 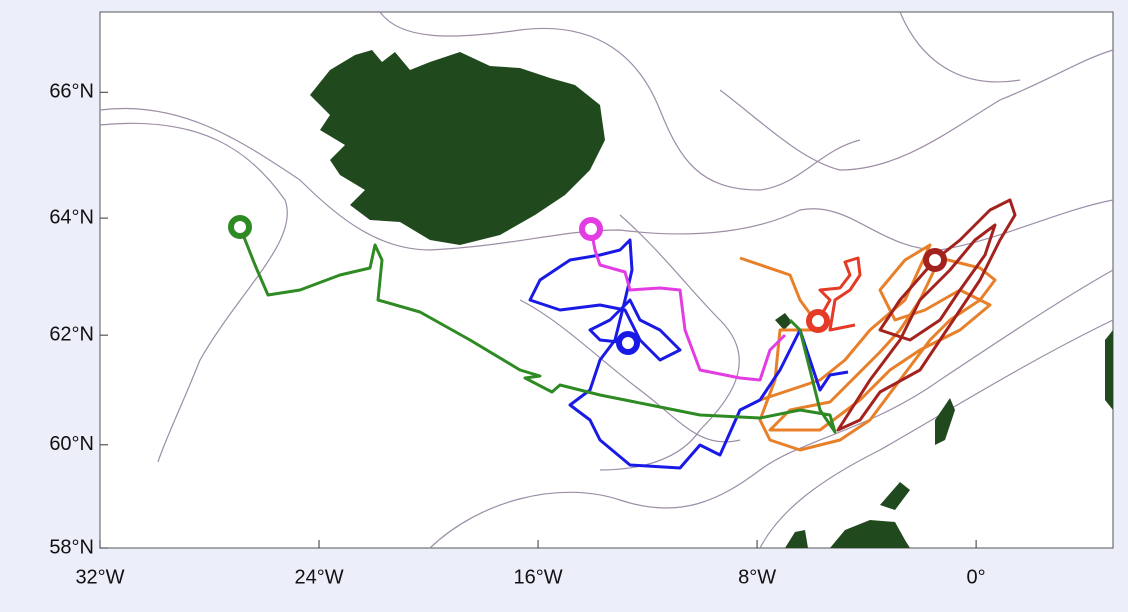 What do you see at coordinates (783, 321) in the screenshot?
I see `faroe` at bounding box center [783, 321].